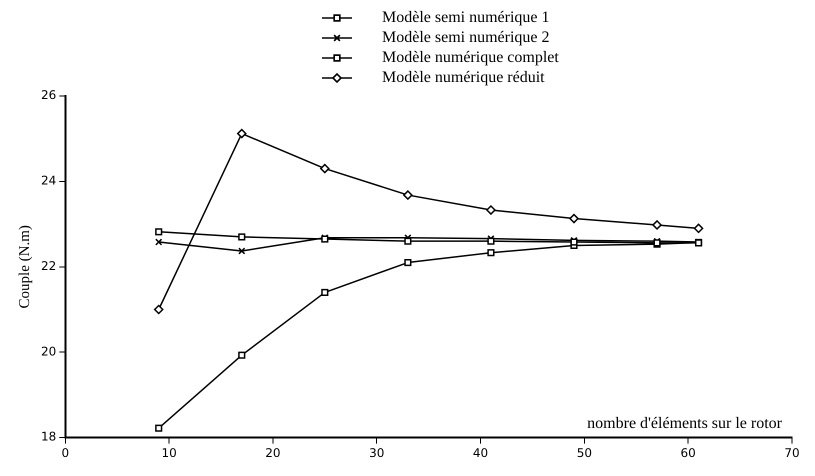  What do you see at coordinates (480, 453) in the screenshot?
I see `x-tick-label: 40` at bounding box center [480, 453].